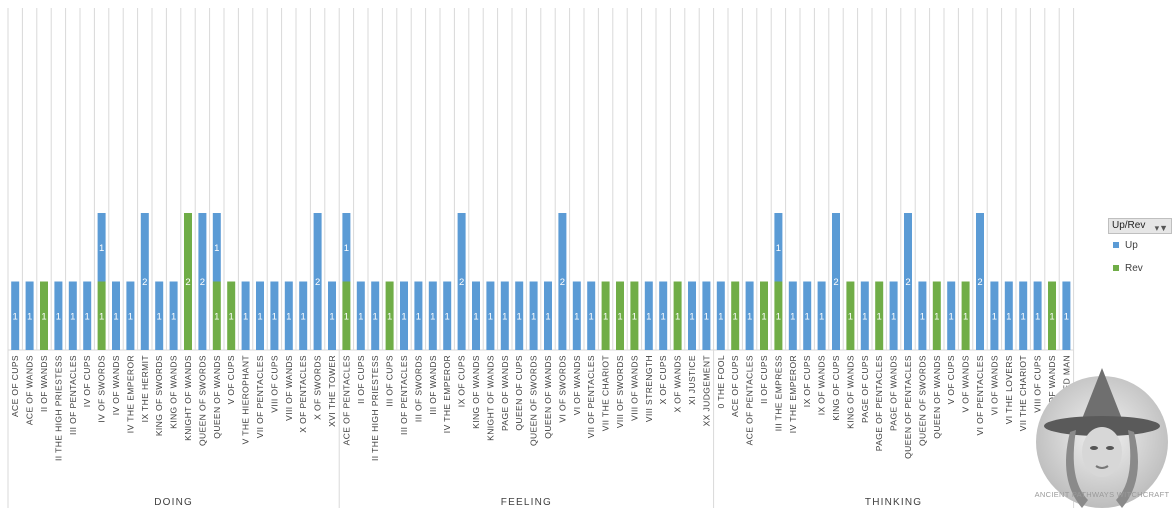 The height and width of the screenshot is (519, 1176). I want to click on legend-swatch-rev, so click(1116, 268).